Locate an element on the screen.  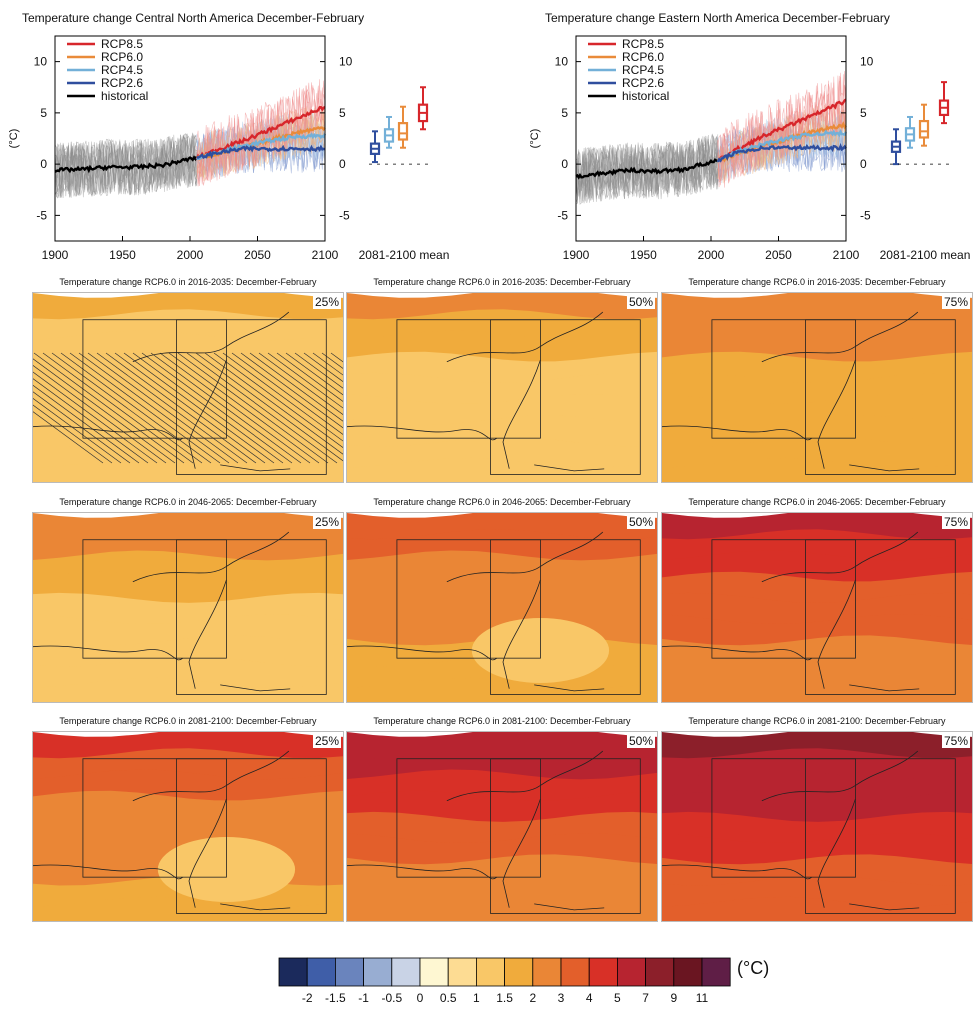
y-tick-label: 5 is located at coordinates (43, 113).